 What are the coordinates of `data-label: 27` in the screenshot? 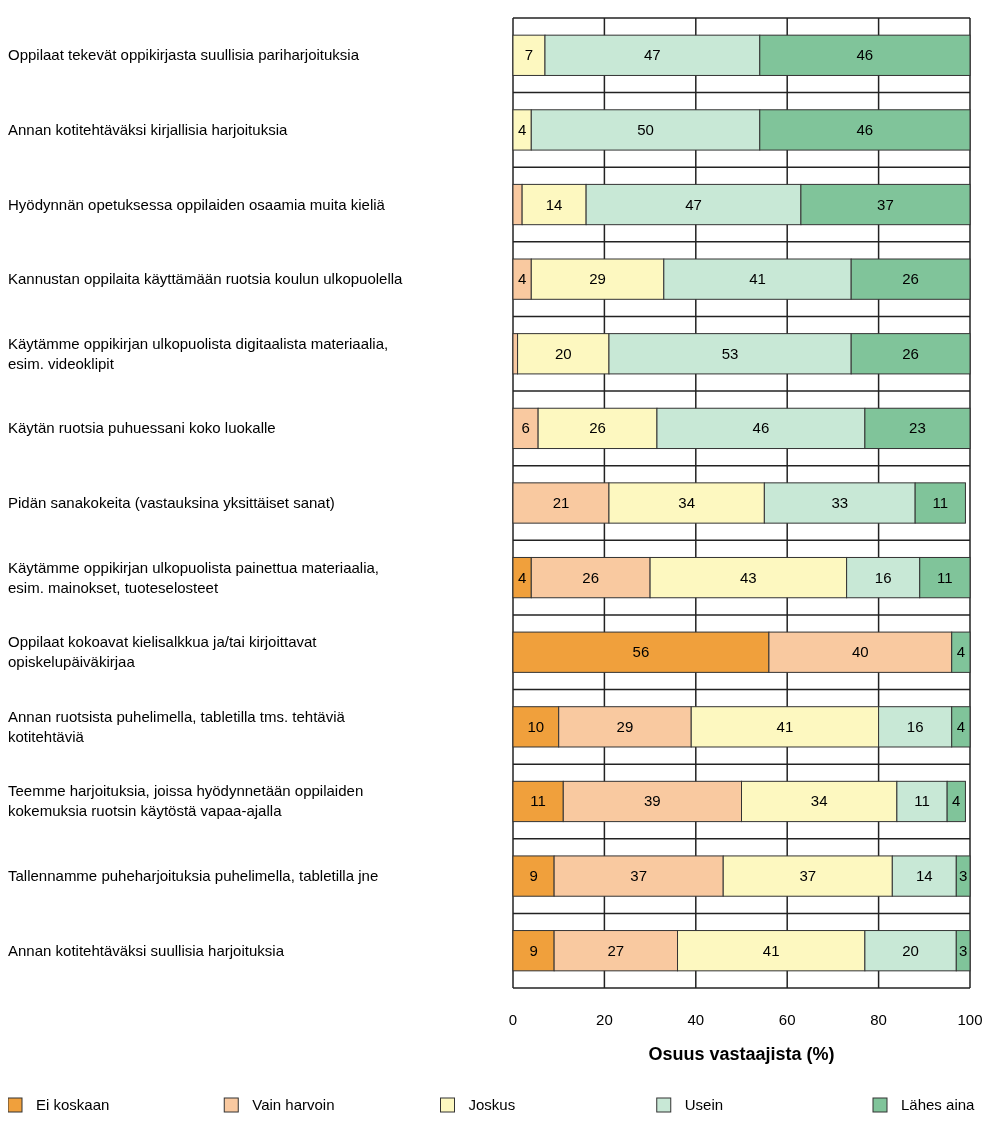 It's located at (616, 950).